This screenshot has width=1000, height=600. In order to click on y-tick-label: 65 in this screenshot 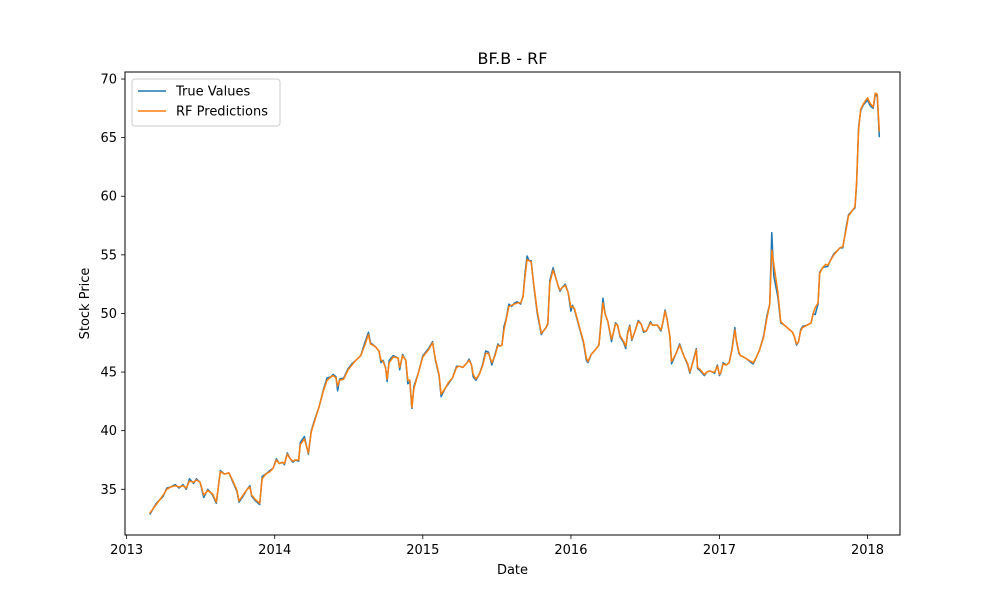, I will do `click(108, 138)`.